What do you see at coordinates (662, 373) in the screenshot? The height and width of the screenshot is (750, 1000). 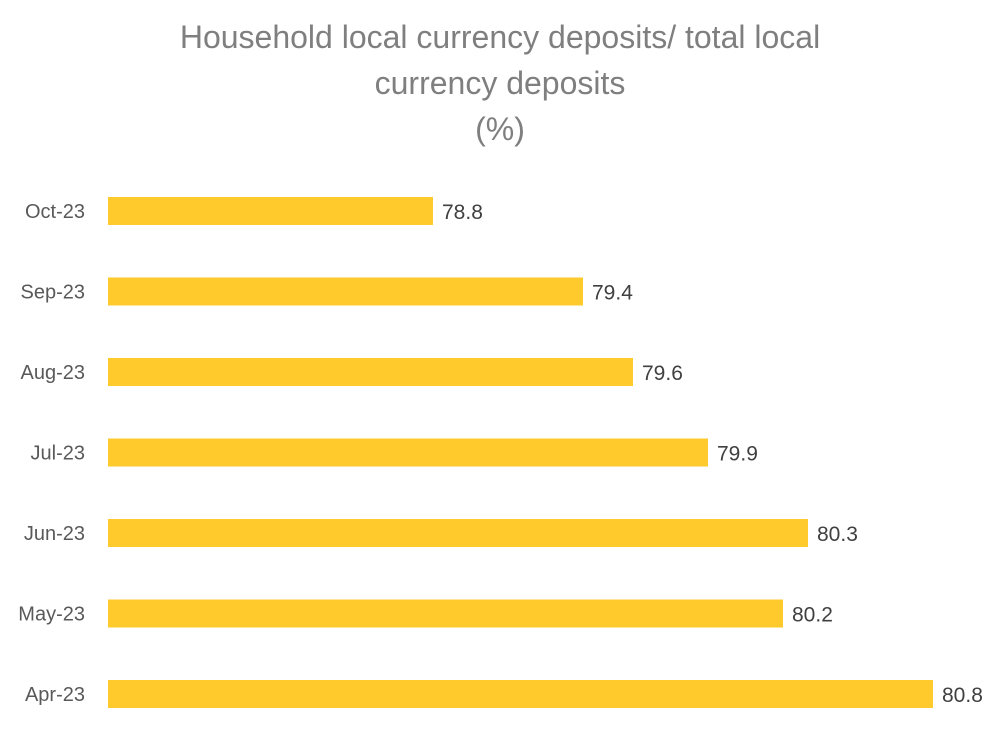 I see `data-label: 79.6` at bounding box center [662, 373].